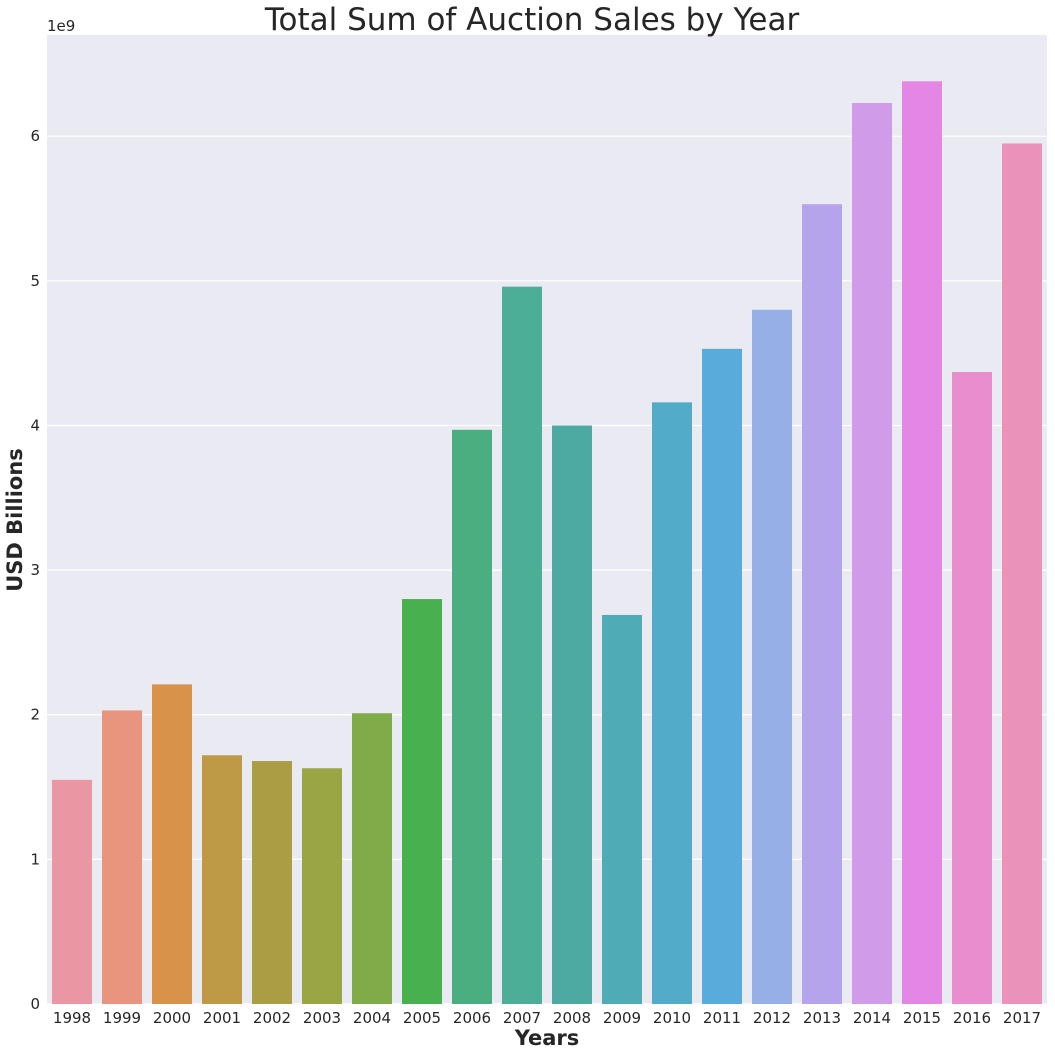  I want to click on bar-2003, so click(322, 886).